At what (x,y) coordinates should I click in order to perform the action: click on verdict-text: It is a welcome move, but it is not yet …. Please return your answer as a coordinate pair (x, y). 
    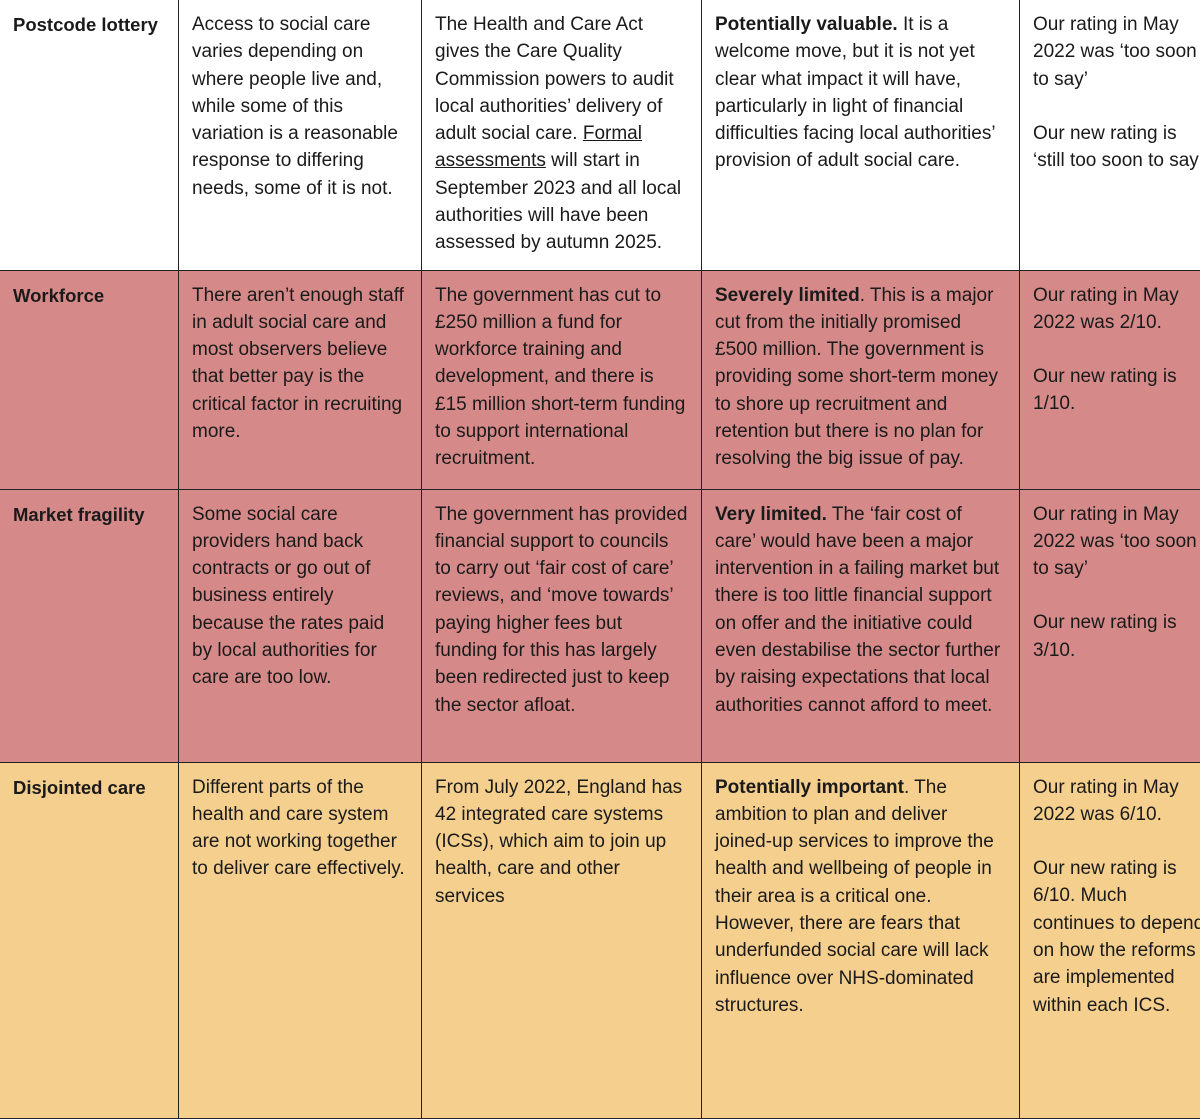
    Looking at the image, I should click on (855, 92).